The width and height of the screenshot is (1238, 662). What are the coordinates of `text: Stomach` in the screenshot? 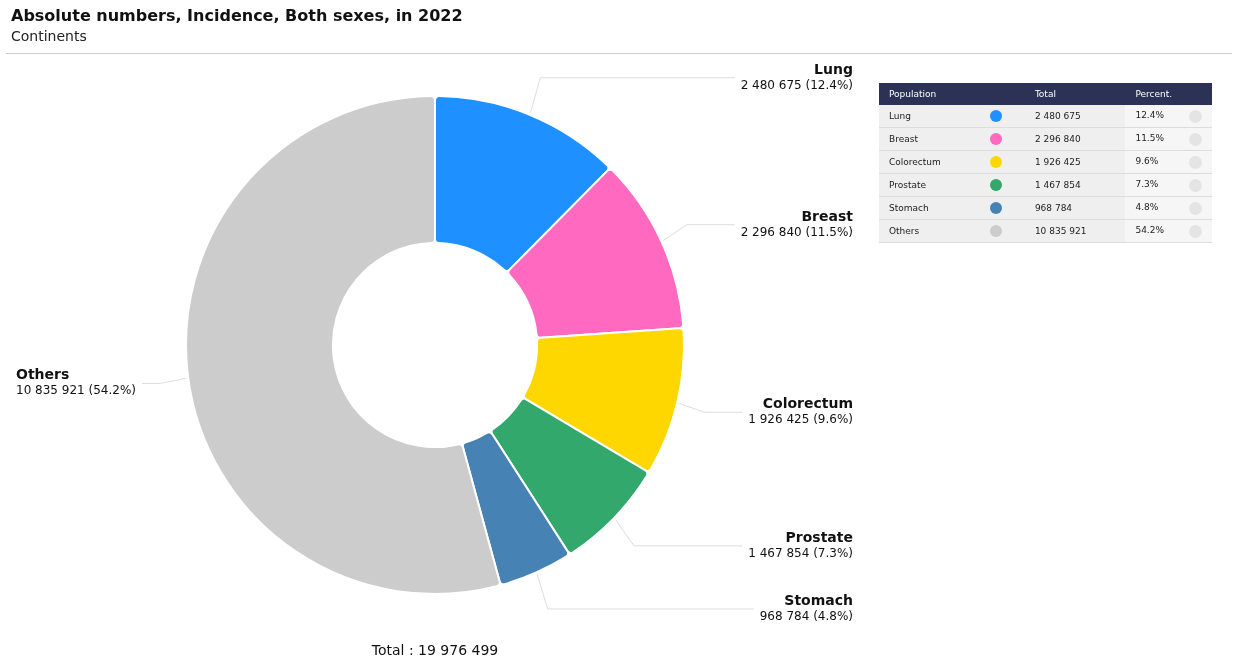 It's located at (929, 208).